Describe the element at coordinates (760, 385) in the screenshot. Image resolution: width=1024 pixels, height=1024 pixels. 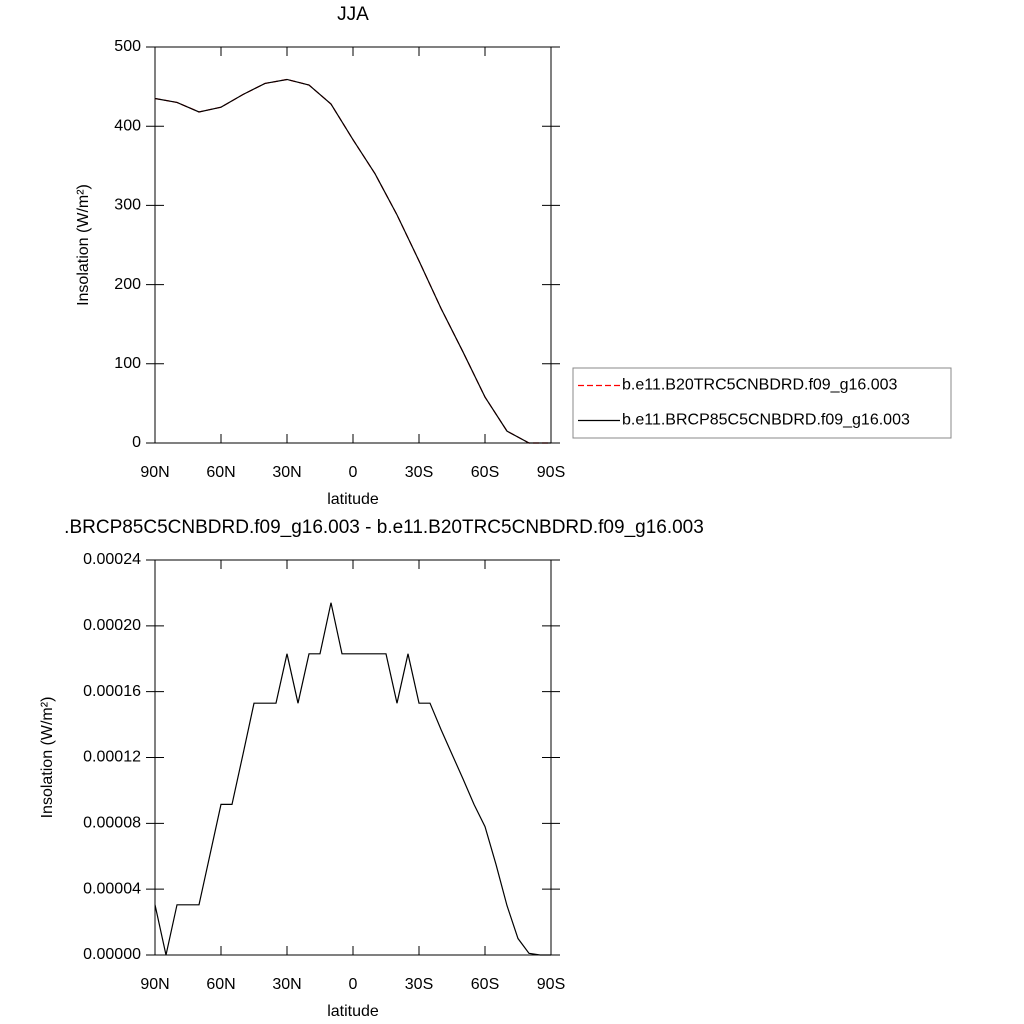
I see `legend-label: b.e11.B20TRC5CNBDRD.f09_g16.003` at that location.